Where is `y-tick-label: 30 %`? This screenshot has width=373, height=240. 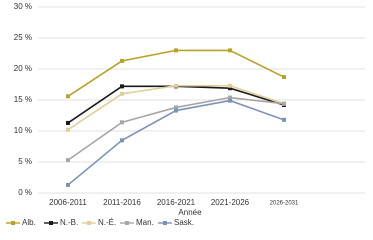 y-tick-label: 30 % is located at coordinates (23, 6).